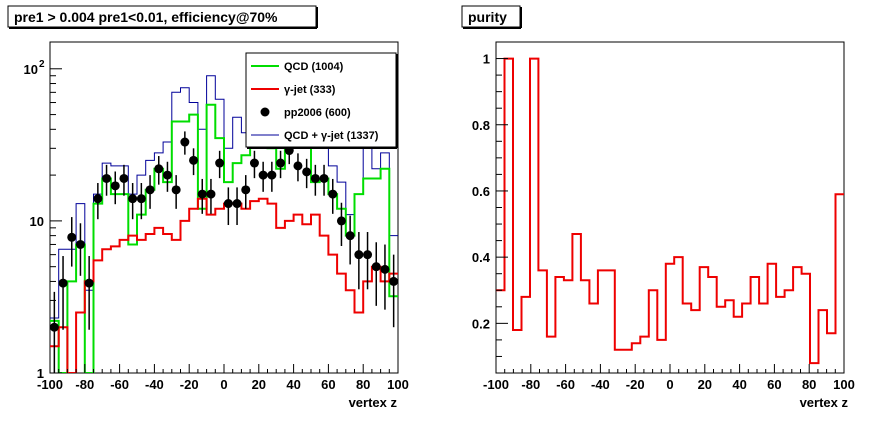  Describe the element at coordinates (310, 90) in the screenshot. I see `legend-label-gjet: γ-jet (333)` at that location.